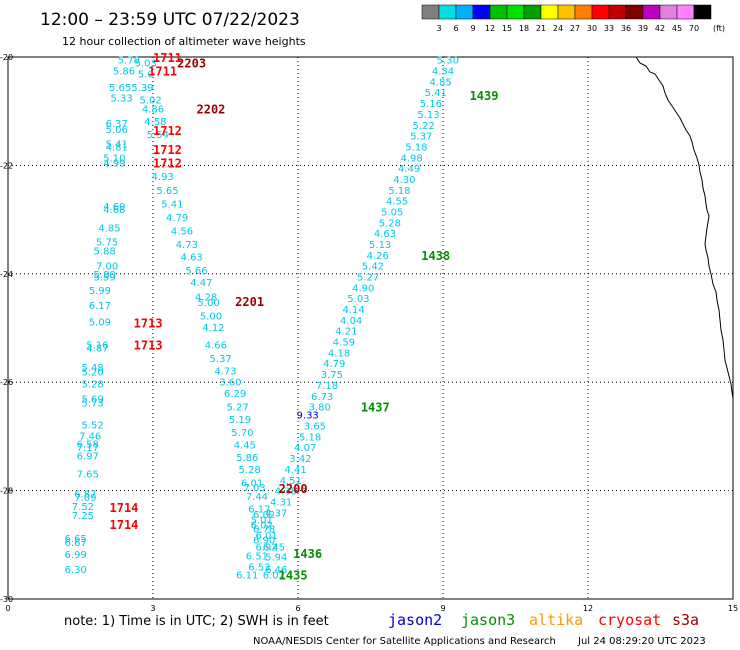 The image size is (740, 650). I want to click on colorbar-label: 15, so click(507, 28).